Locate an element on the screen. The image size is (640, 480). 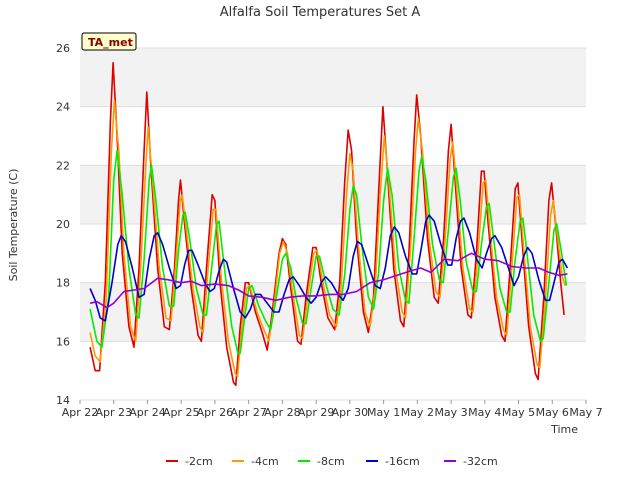
y-tick-label: 22 is located at coordinates (63, 165).